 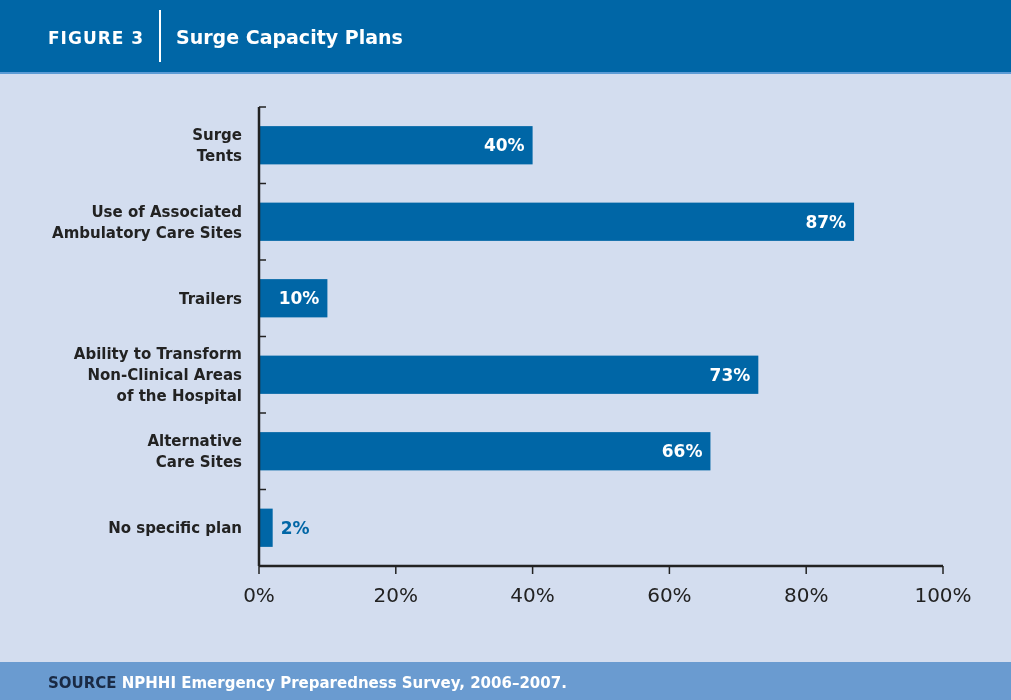 What do you see at coordinates (682, 451) in the screenshot?
I see `data-label: 66%` at bounding box center [682, 451].